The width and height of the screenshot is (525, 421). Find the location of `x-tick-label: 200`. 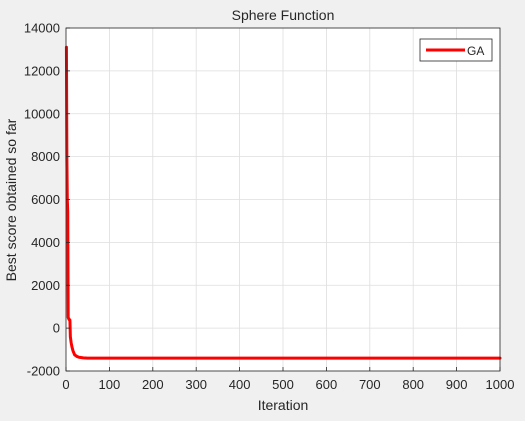

x-tick-label: 200 is located at coordinates (153, 384).